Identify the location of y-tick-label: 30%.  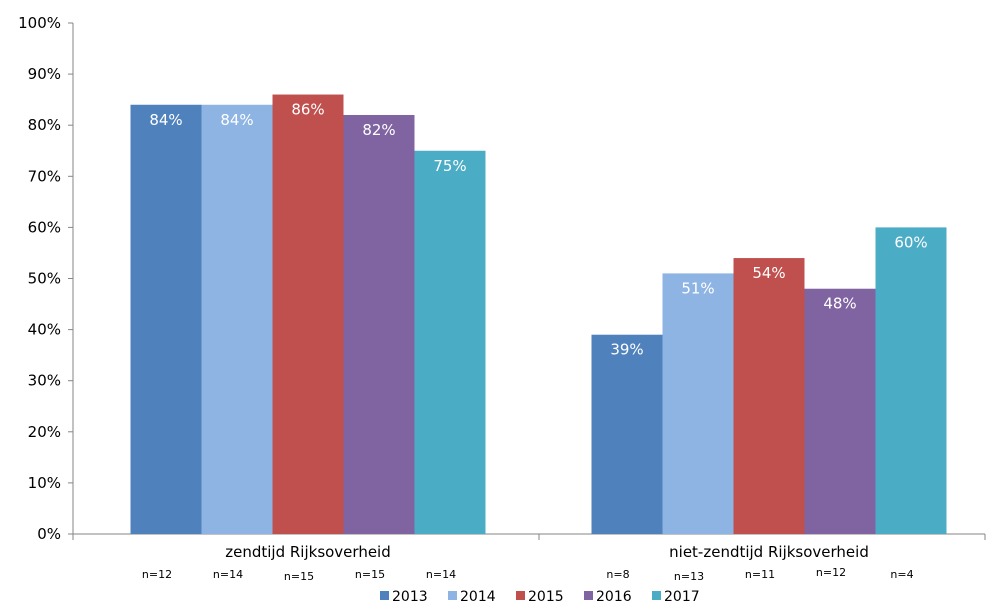
(44, 381).